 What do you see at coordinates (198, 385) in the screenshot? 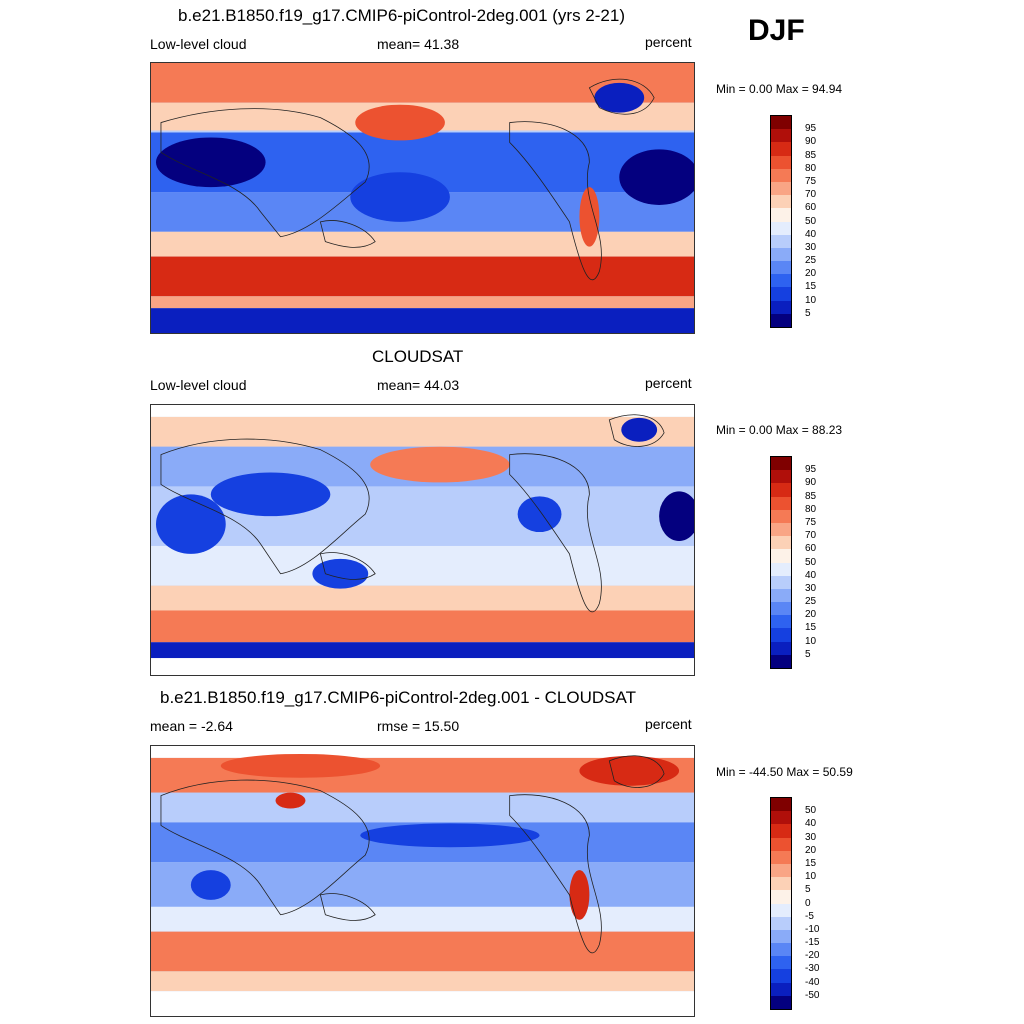
I see `panel2-variable-label: Low-level cloud` at bounding box center [198, 385].